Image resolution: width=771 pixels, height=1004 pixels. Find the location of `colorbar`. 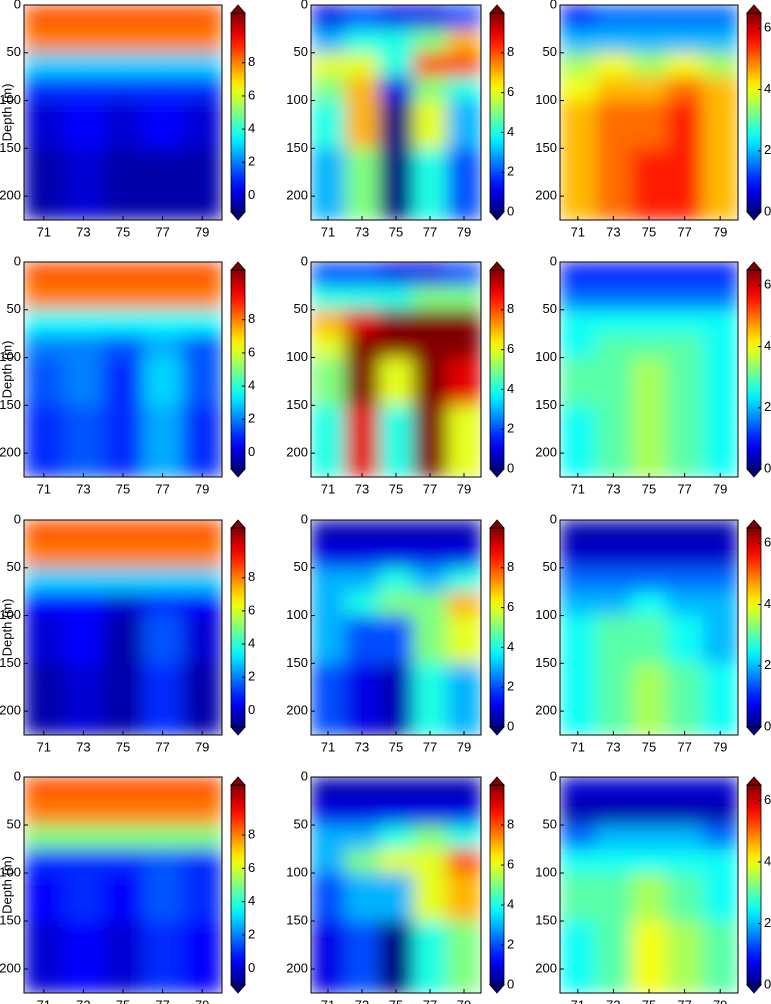

colorbar is located at coordinates (497, 369).